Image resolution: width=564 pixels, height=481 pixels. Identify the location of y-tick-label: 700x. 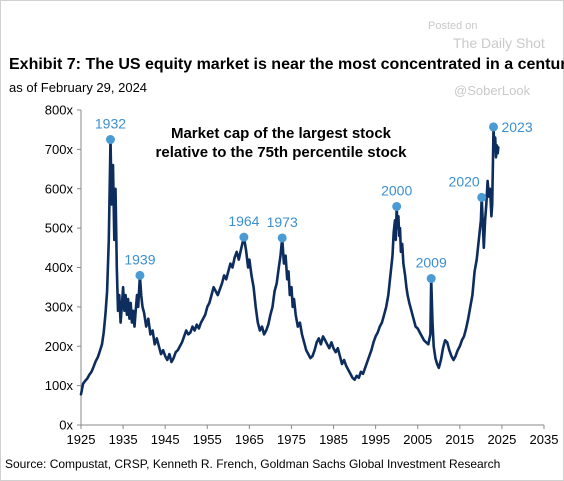
(59, 149).